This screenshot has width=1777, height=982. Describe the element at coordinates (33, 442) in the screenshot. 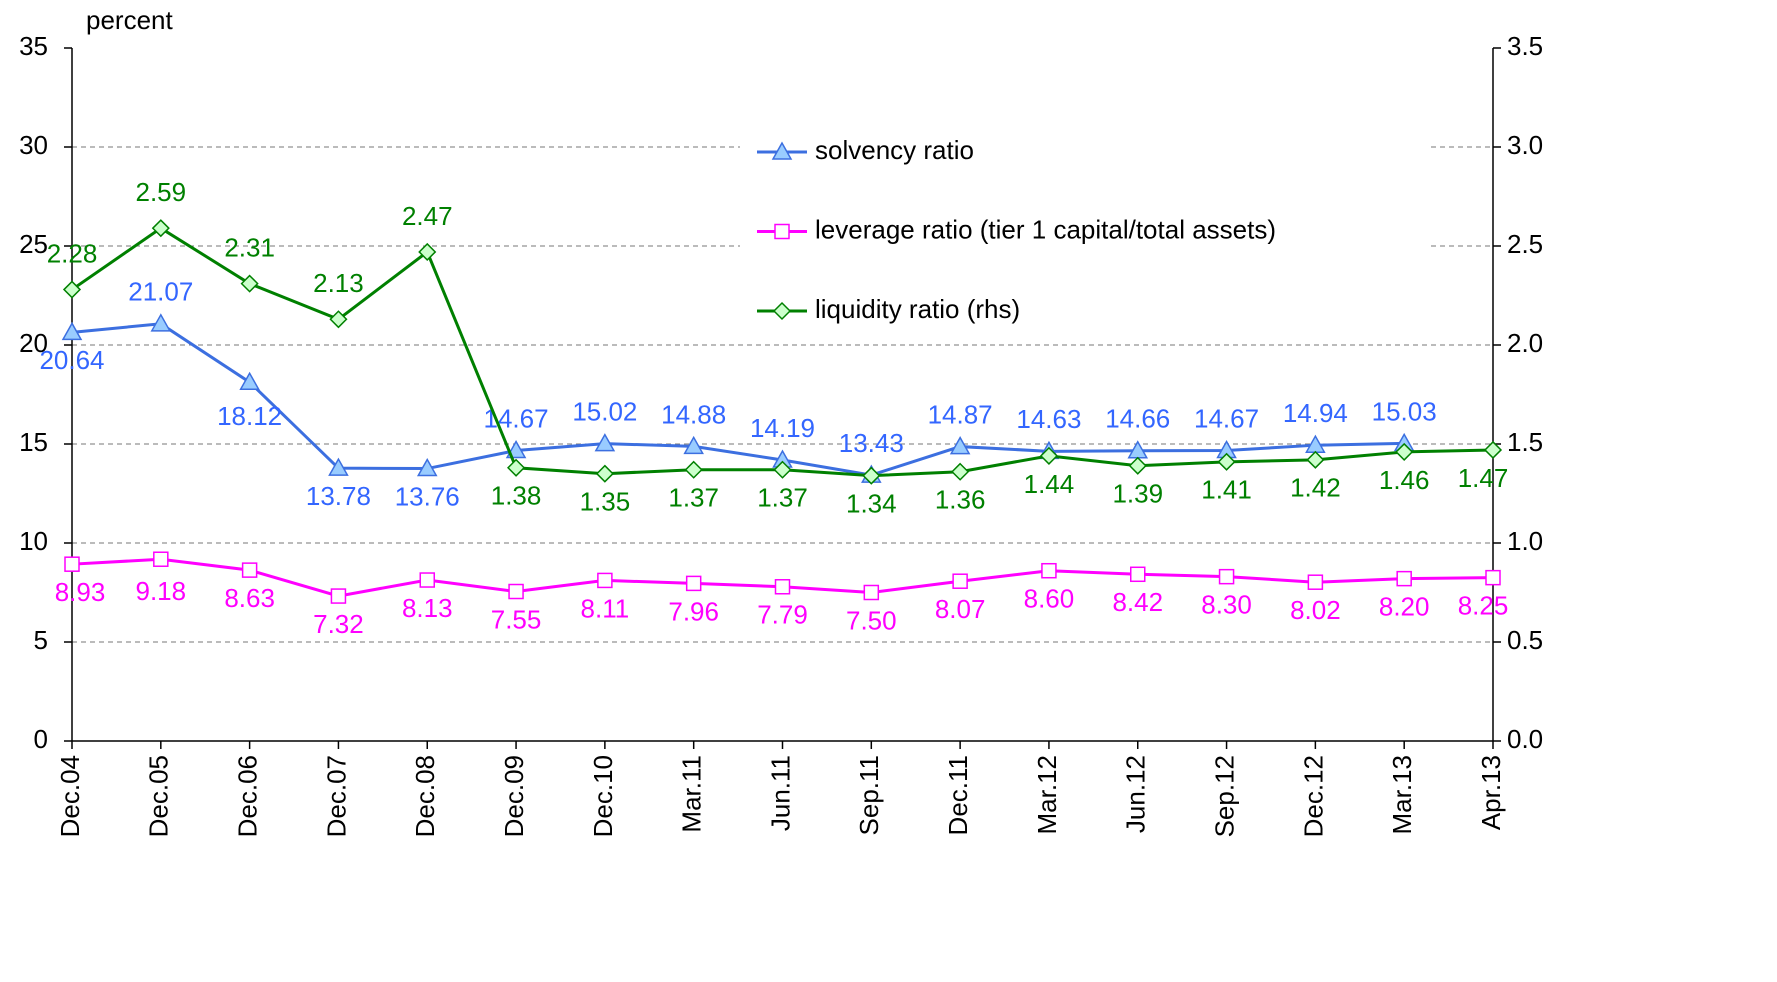

I see `y-tick-label: 15` at that location.